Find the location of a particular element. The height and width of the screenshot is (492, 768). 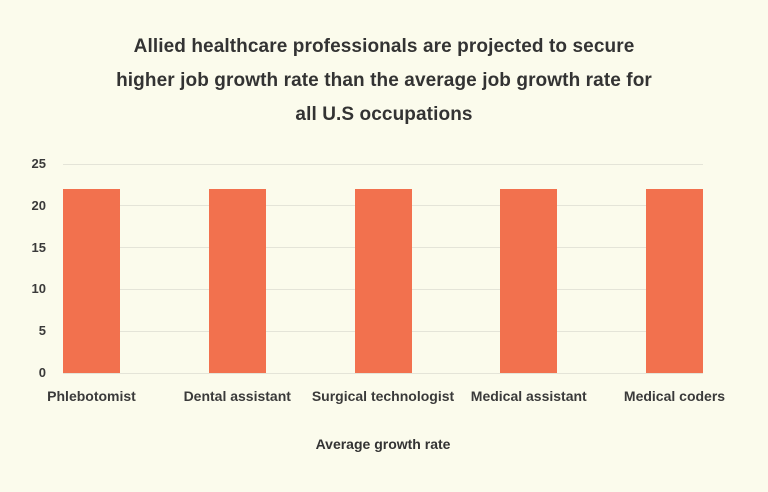

y-tick-label: 20 is located at coordinates (38, 205).